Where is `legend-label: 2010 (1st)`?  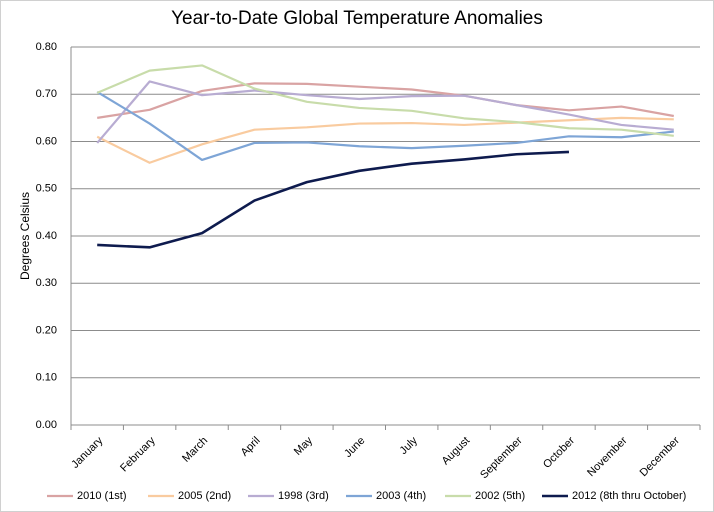 legend-label: 2010 (1st) is located at coordinates (102, 496).